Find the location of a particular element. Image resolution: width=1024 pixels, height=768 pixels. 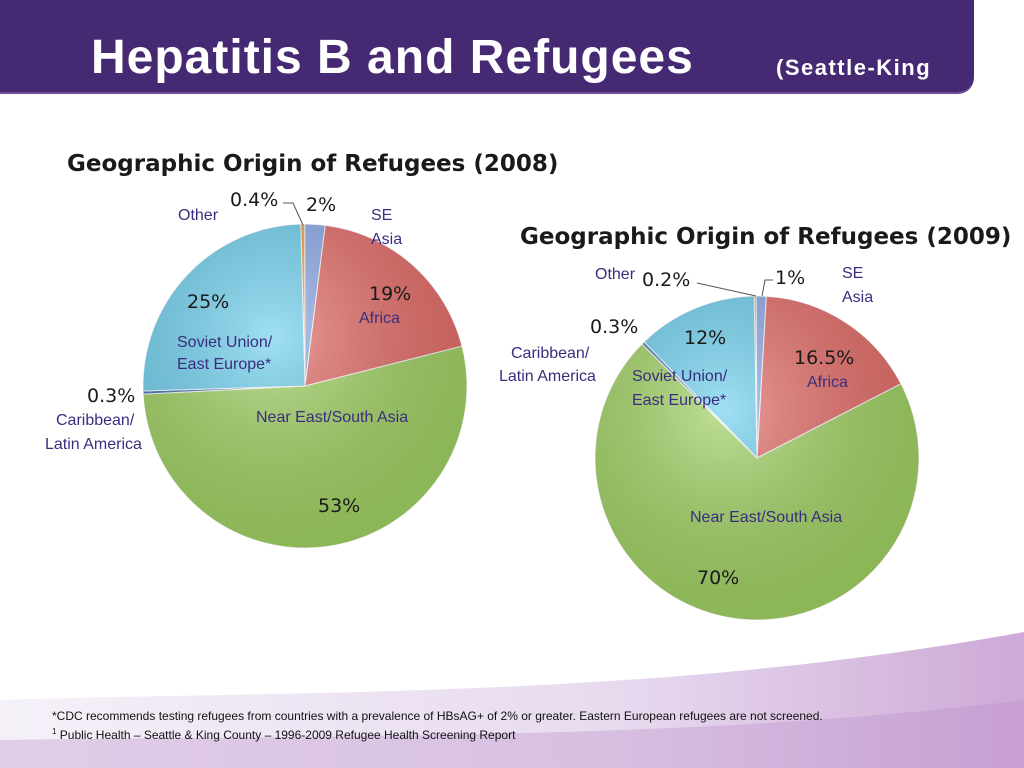

slice-pct-africa-2008: 19% is located at coordinates (390, 294).